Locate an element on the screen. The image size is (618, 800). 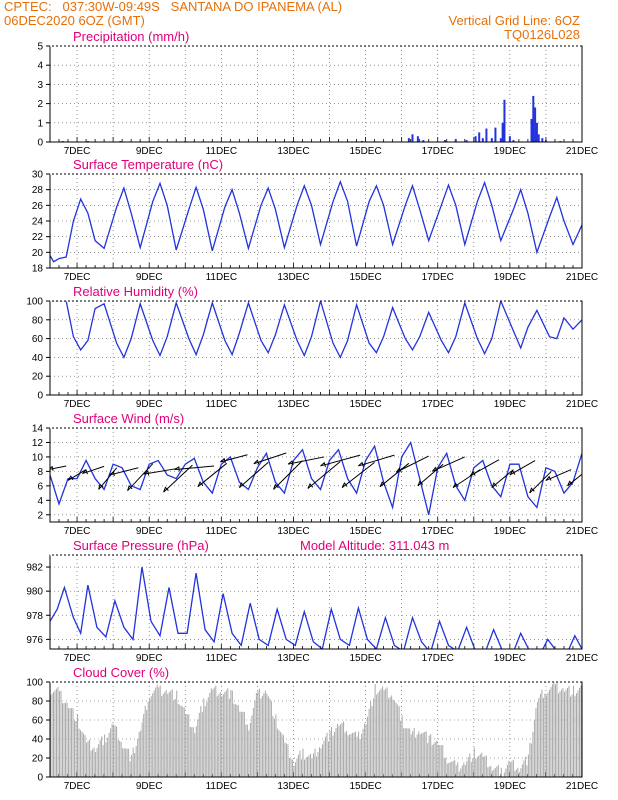
y-tick-label: 60 is located at coordinates (38, 721).